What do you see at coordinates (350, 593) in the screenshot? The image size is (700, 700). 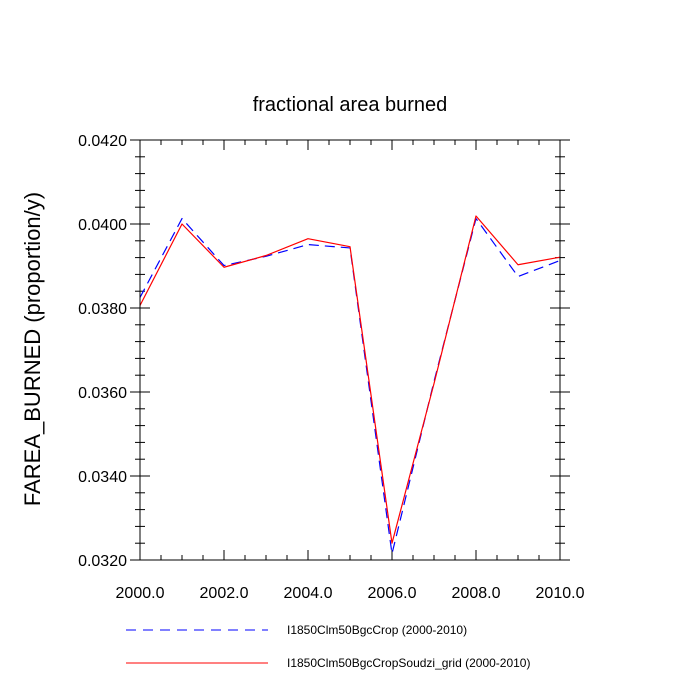 I see `x-tick-labels: 2000.0 2002.0 2004.0 2006.0 2008.0 2010.0` at bounding box center [350, 593].